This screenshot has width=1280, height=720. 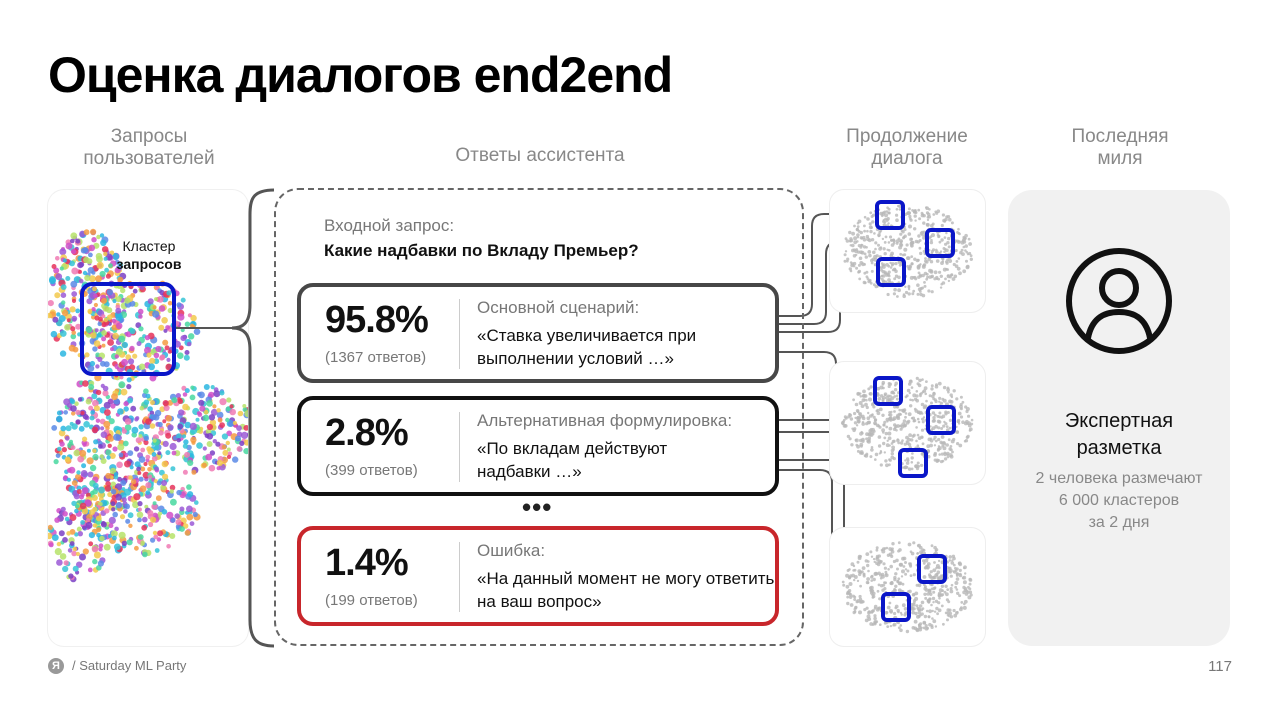 I want to click on continuation-panel, so click(x=907, y=251).